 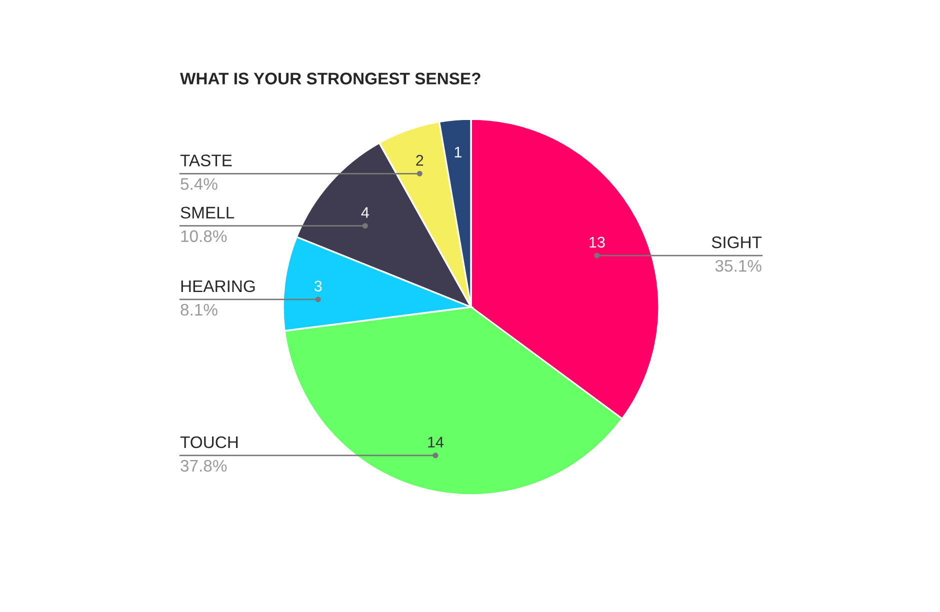 I want to click on data-label: 13, so click(x=597, y=242).